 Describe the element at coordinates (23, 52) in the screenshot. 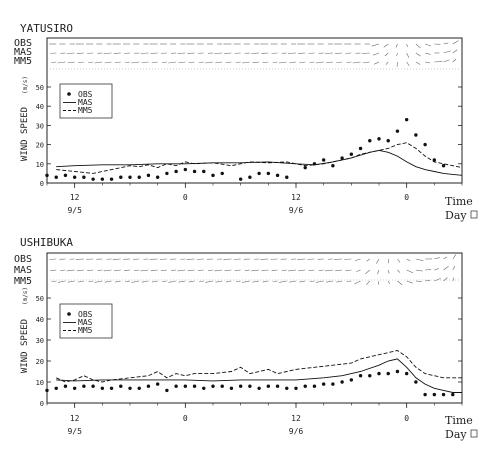

I see `vector-row-label-mas: MAS` at that location.